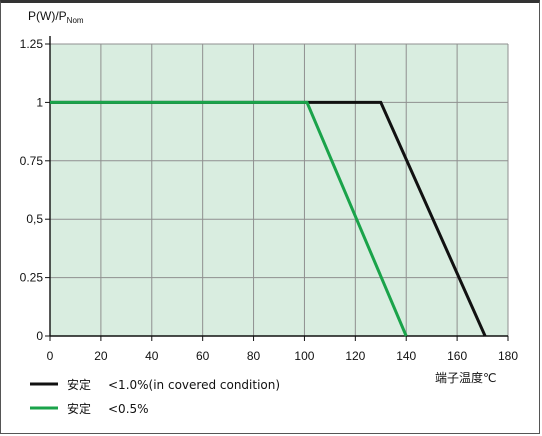  I want to click on x-tick-label: 100, so click(304, 356).